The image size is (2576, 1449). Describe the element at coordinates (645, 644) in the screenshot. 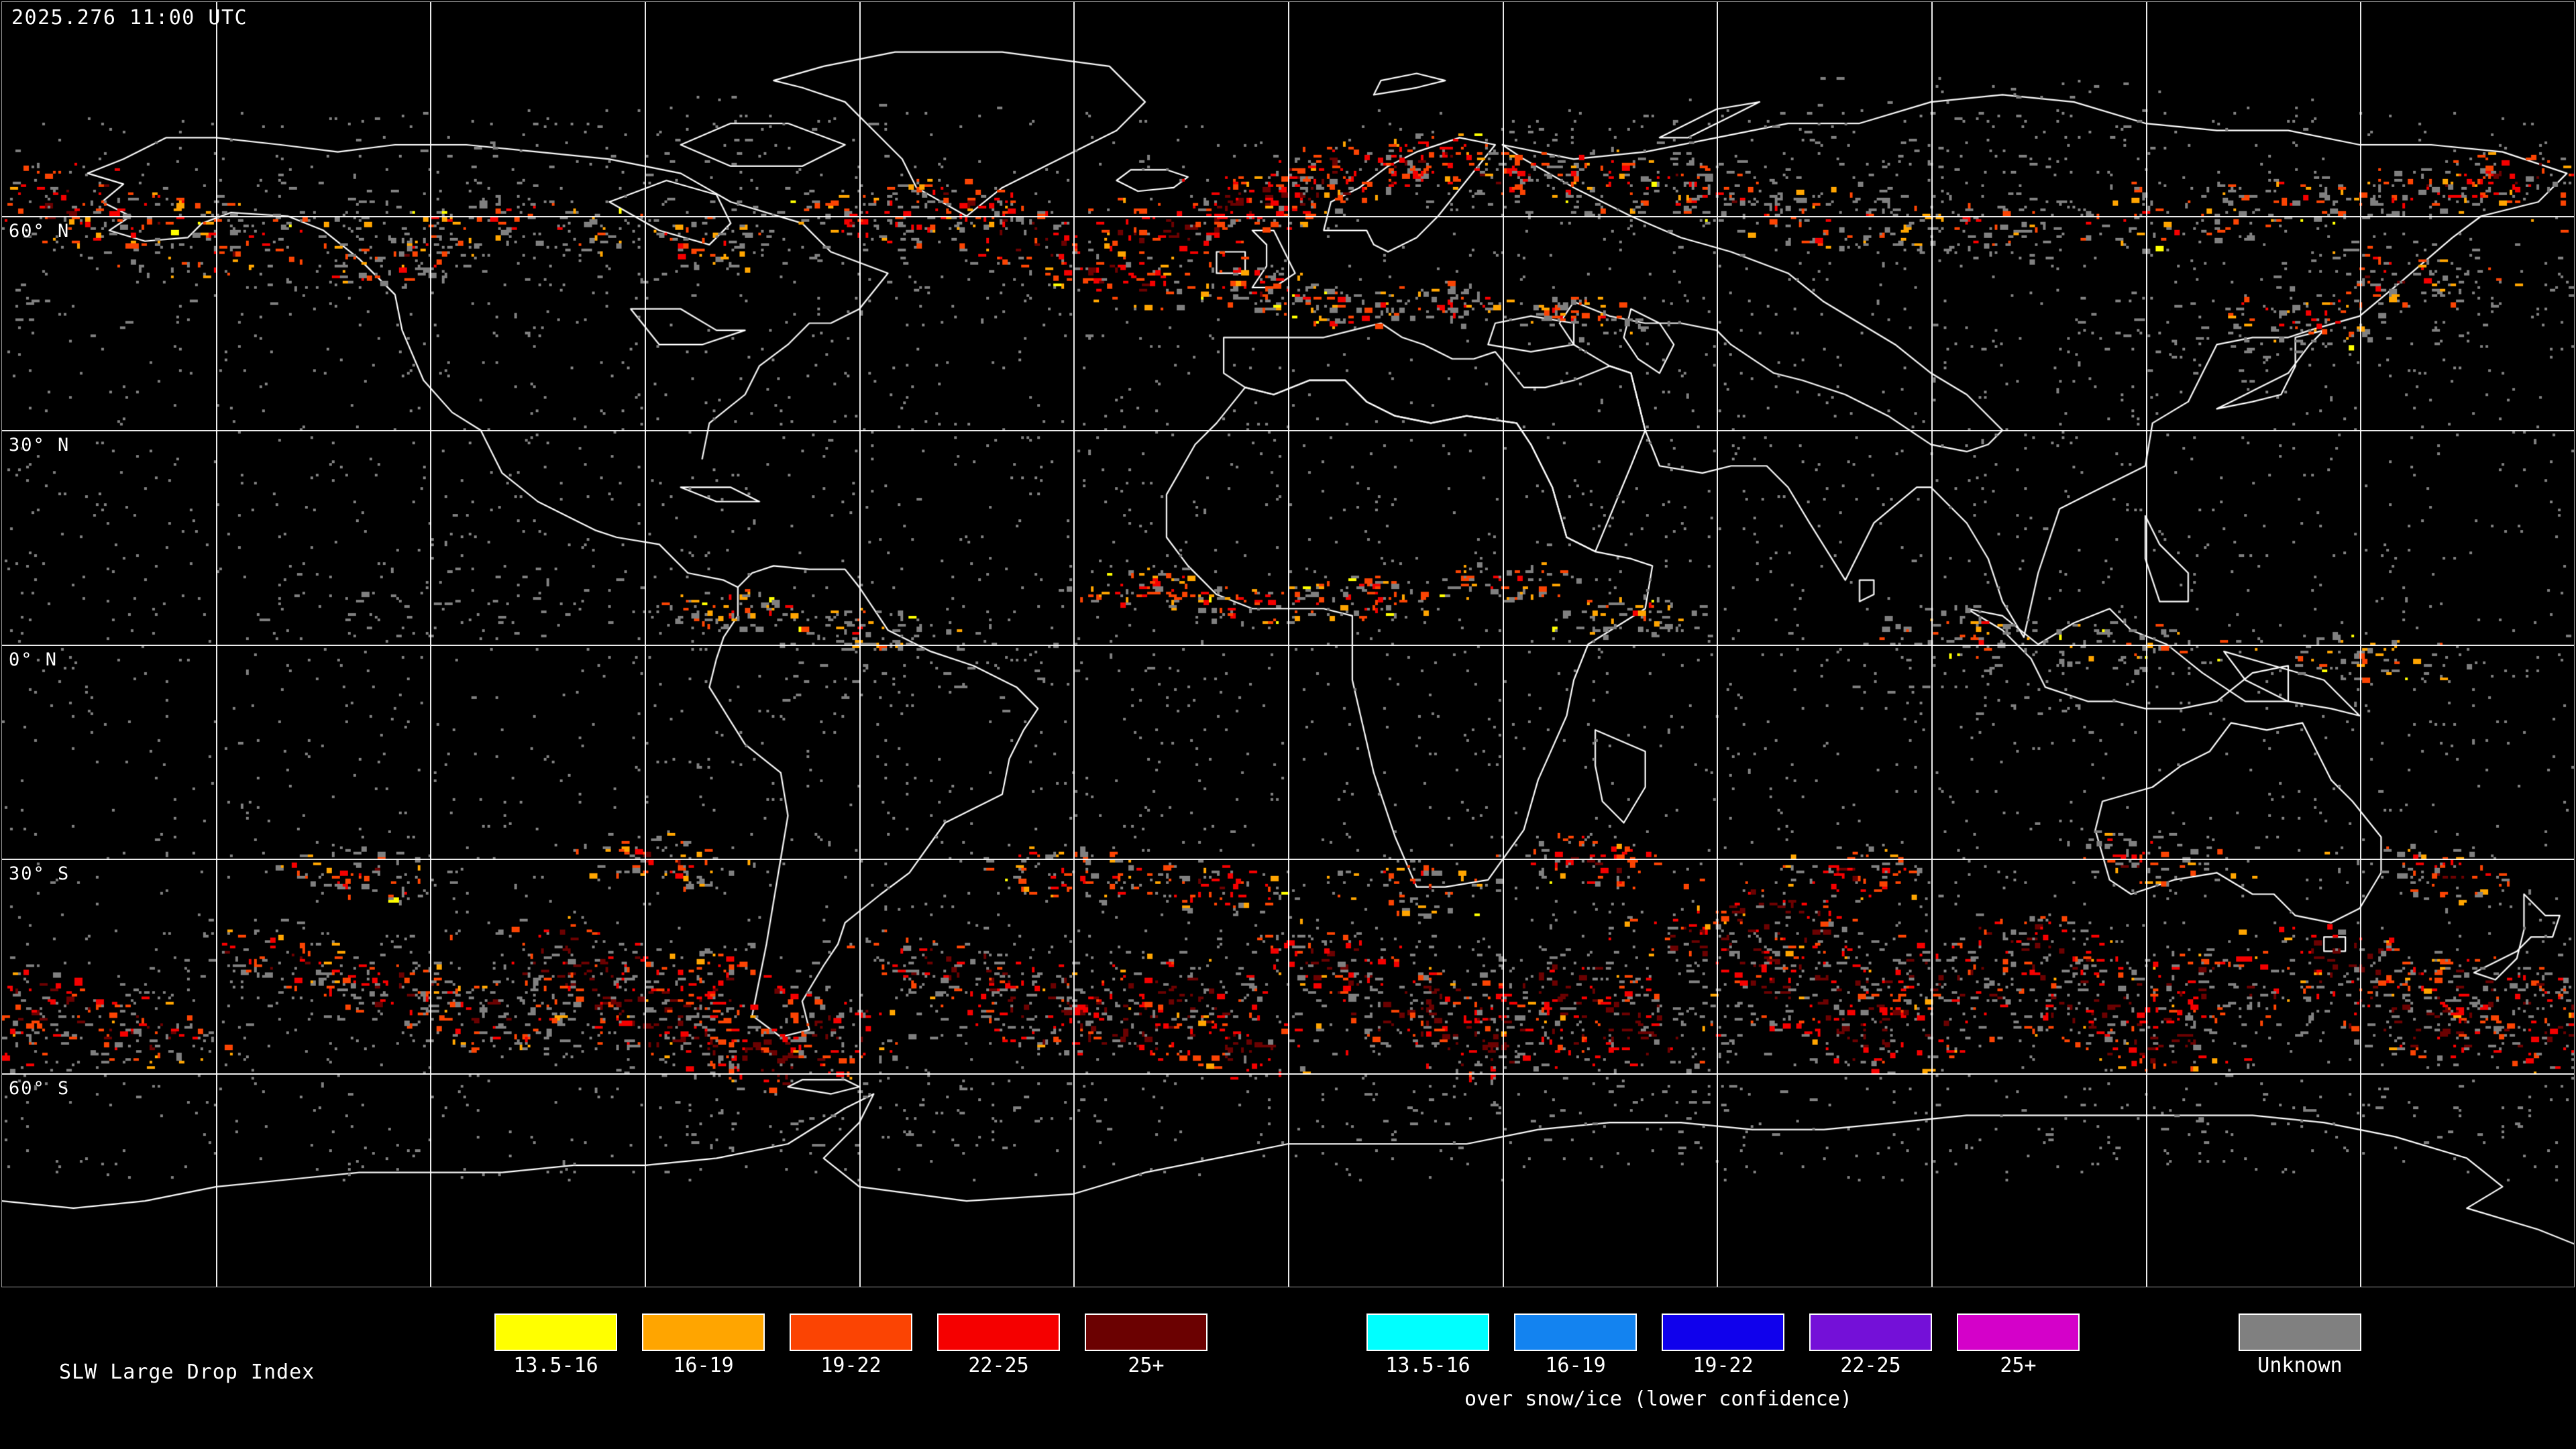

I see `longitude-gridline--90` at that location.